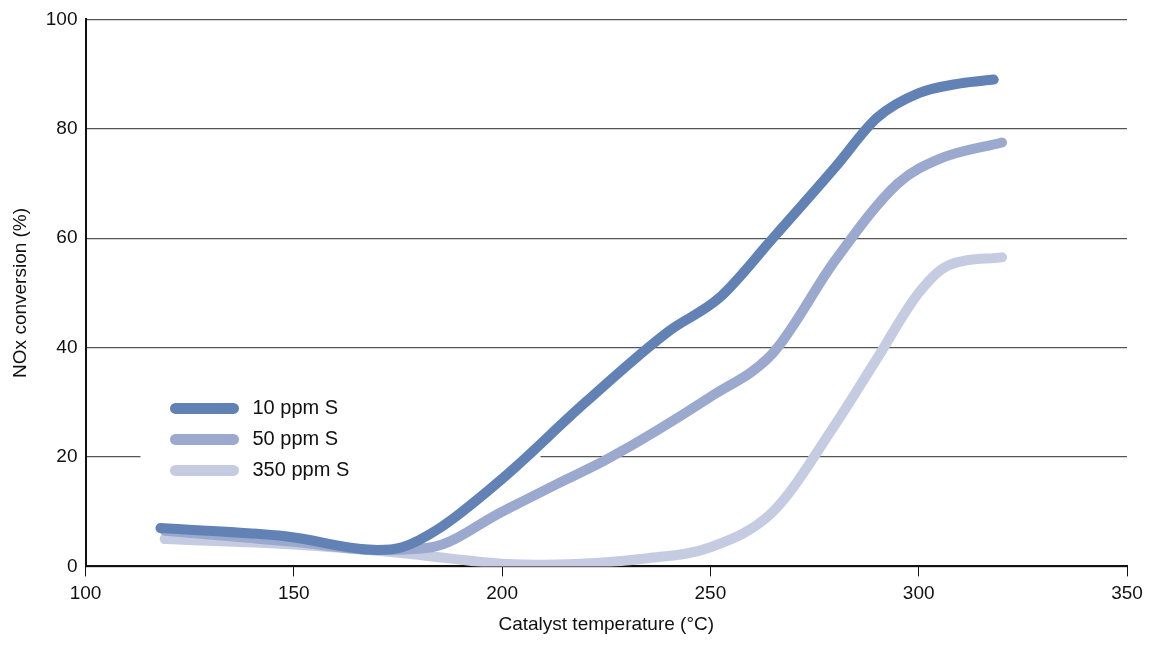  What do you see at coordinates (1127, 593) in the screenshot?
I see `x-tick-label: 350` at bounding box center [1127, 593].